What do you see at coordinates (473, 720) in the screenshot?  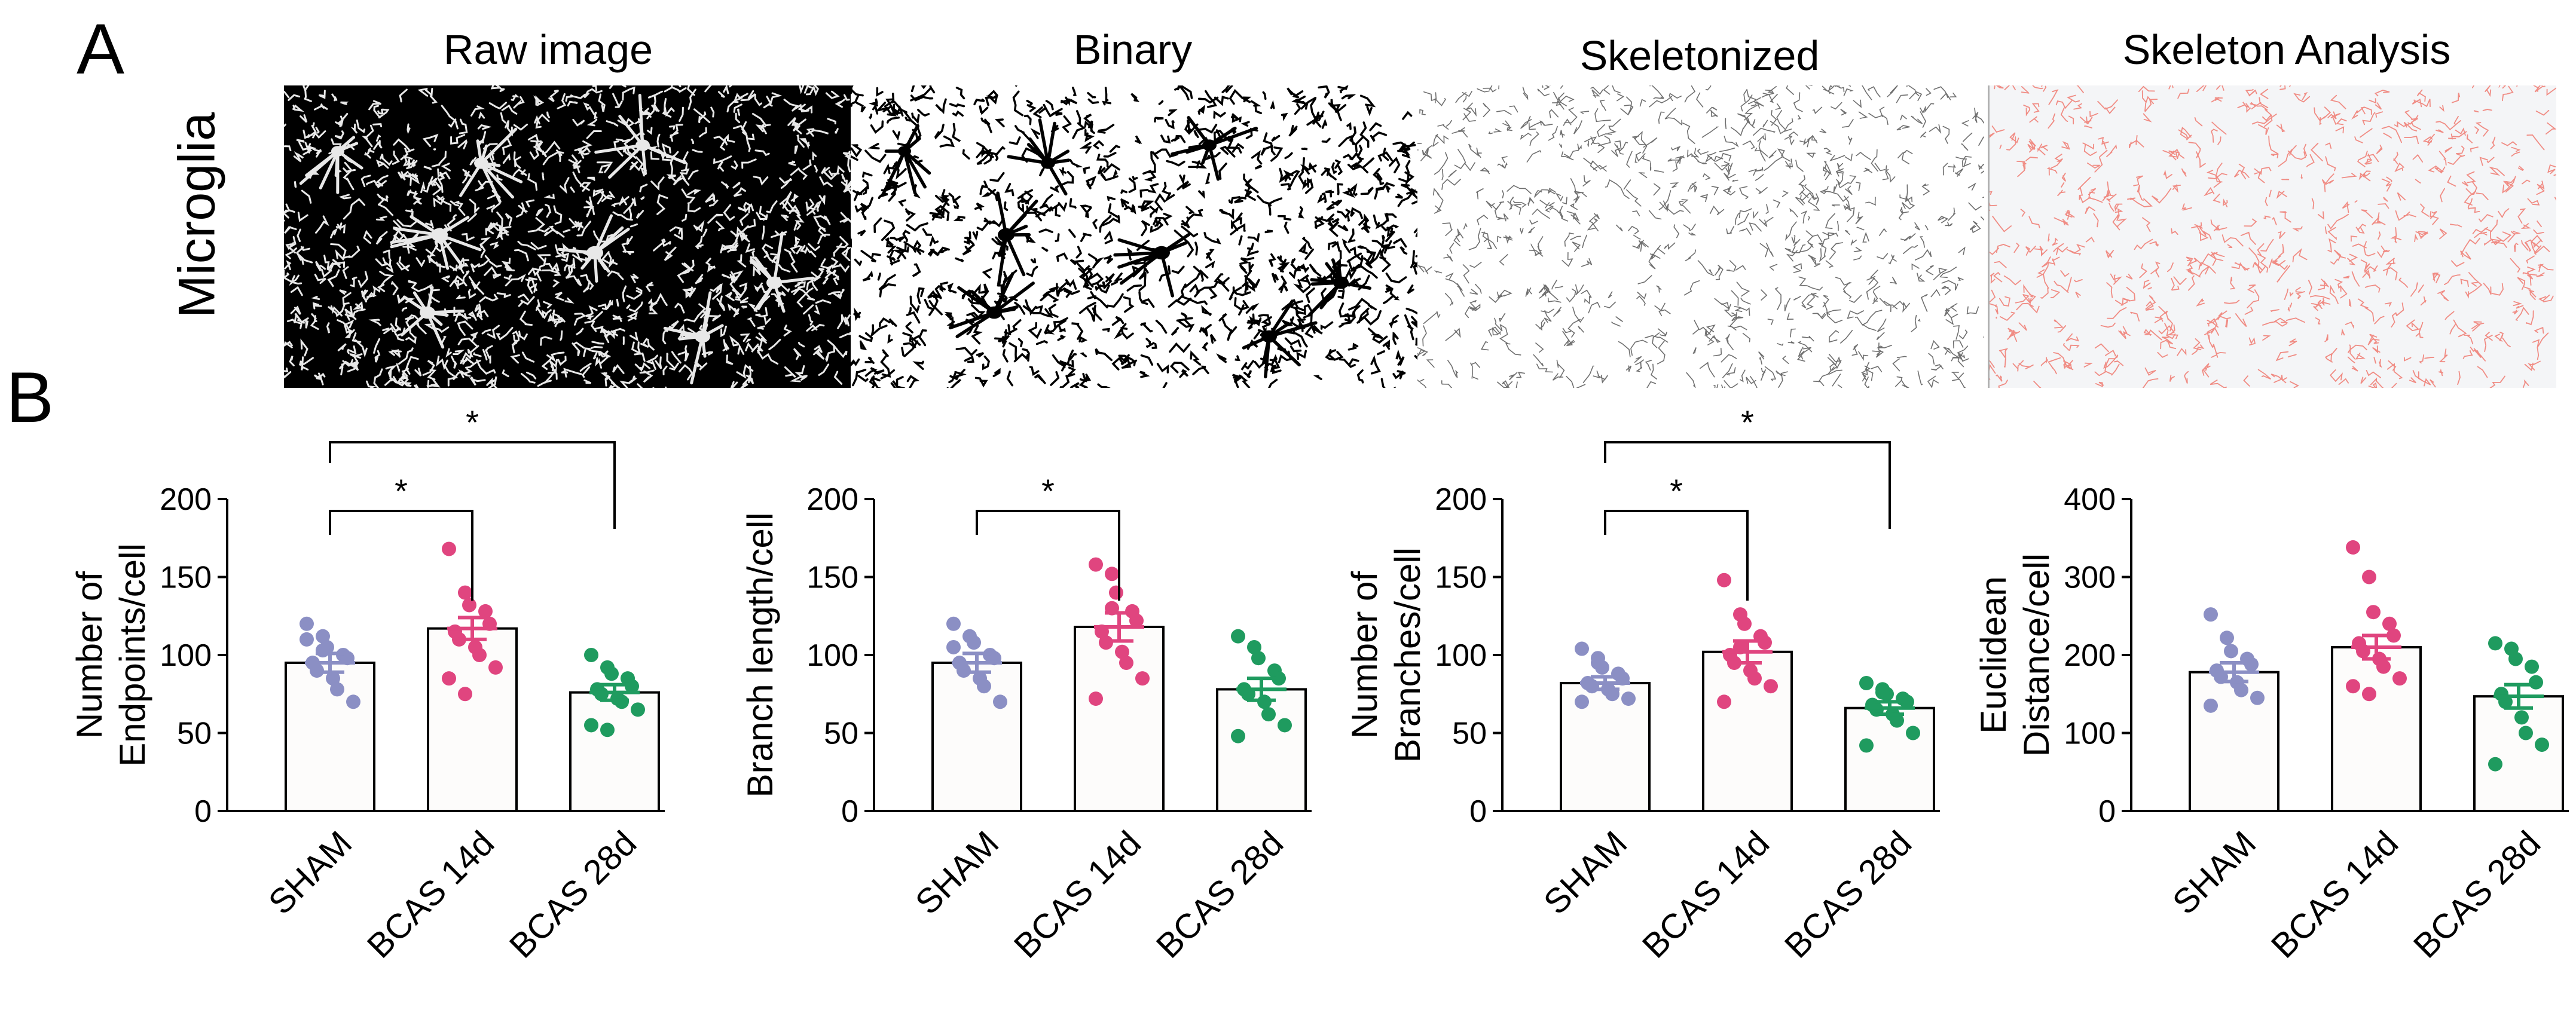 I see `bar-bcas-14d` at bounding box center [473, 720].